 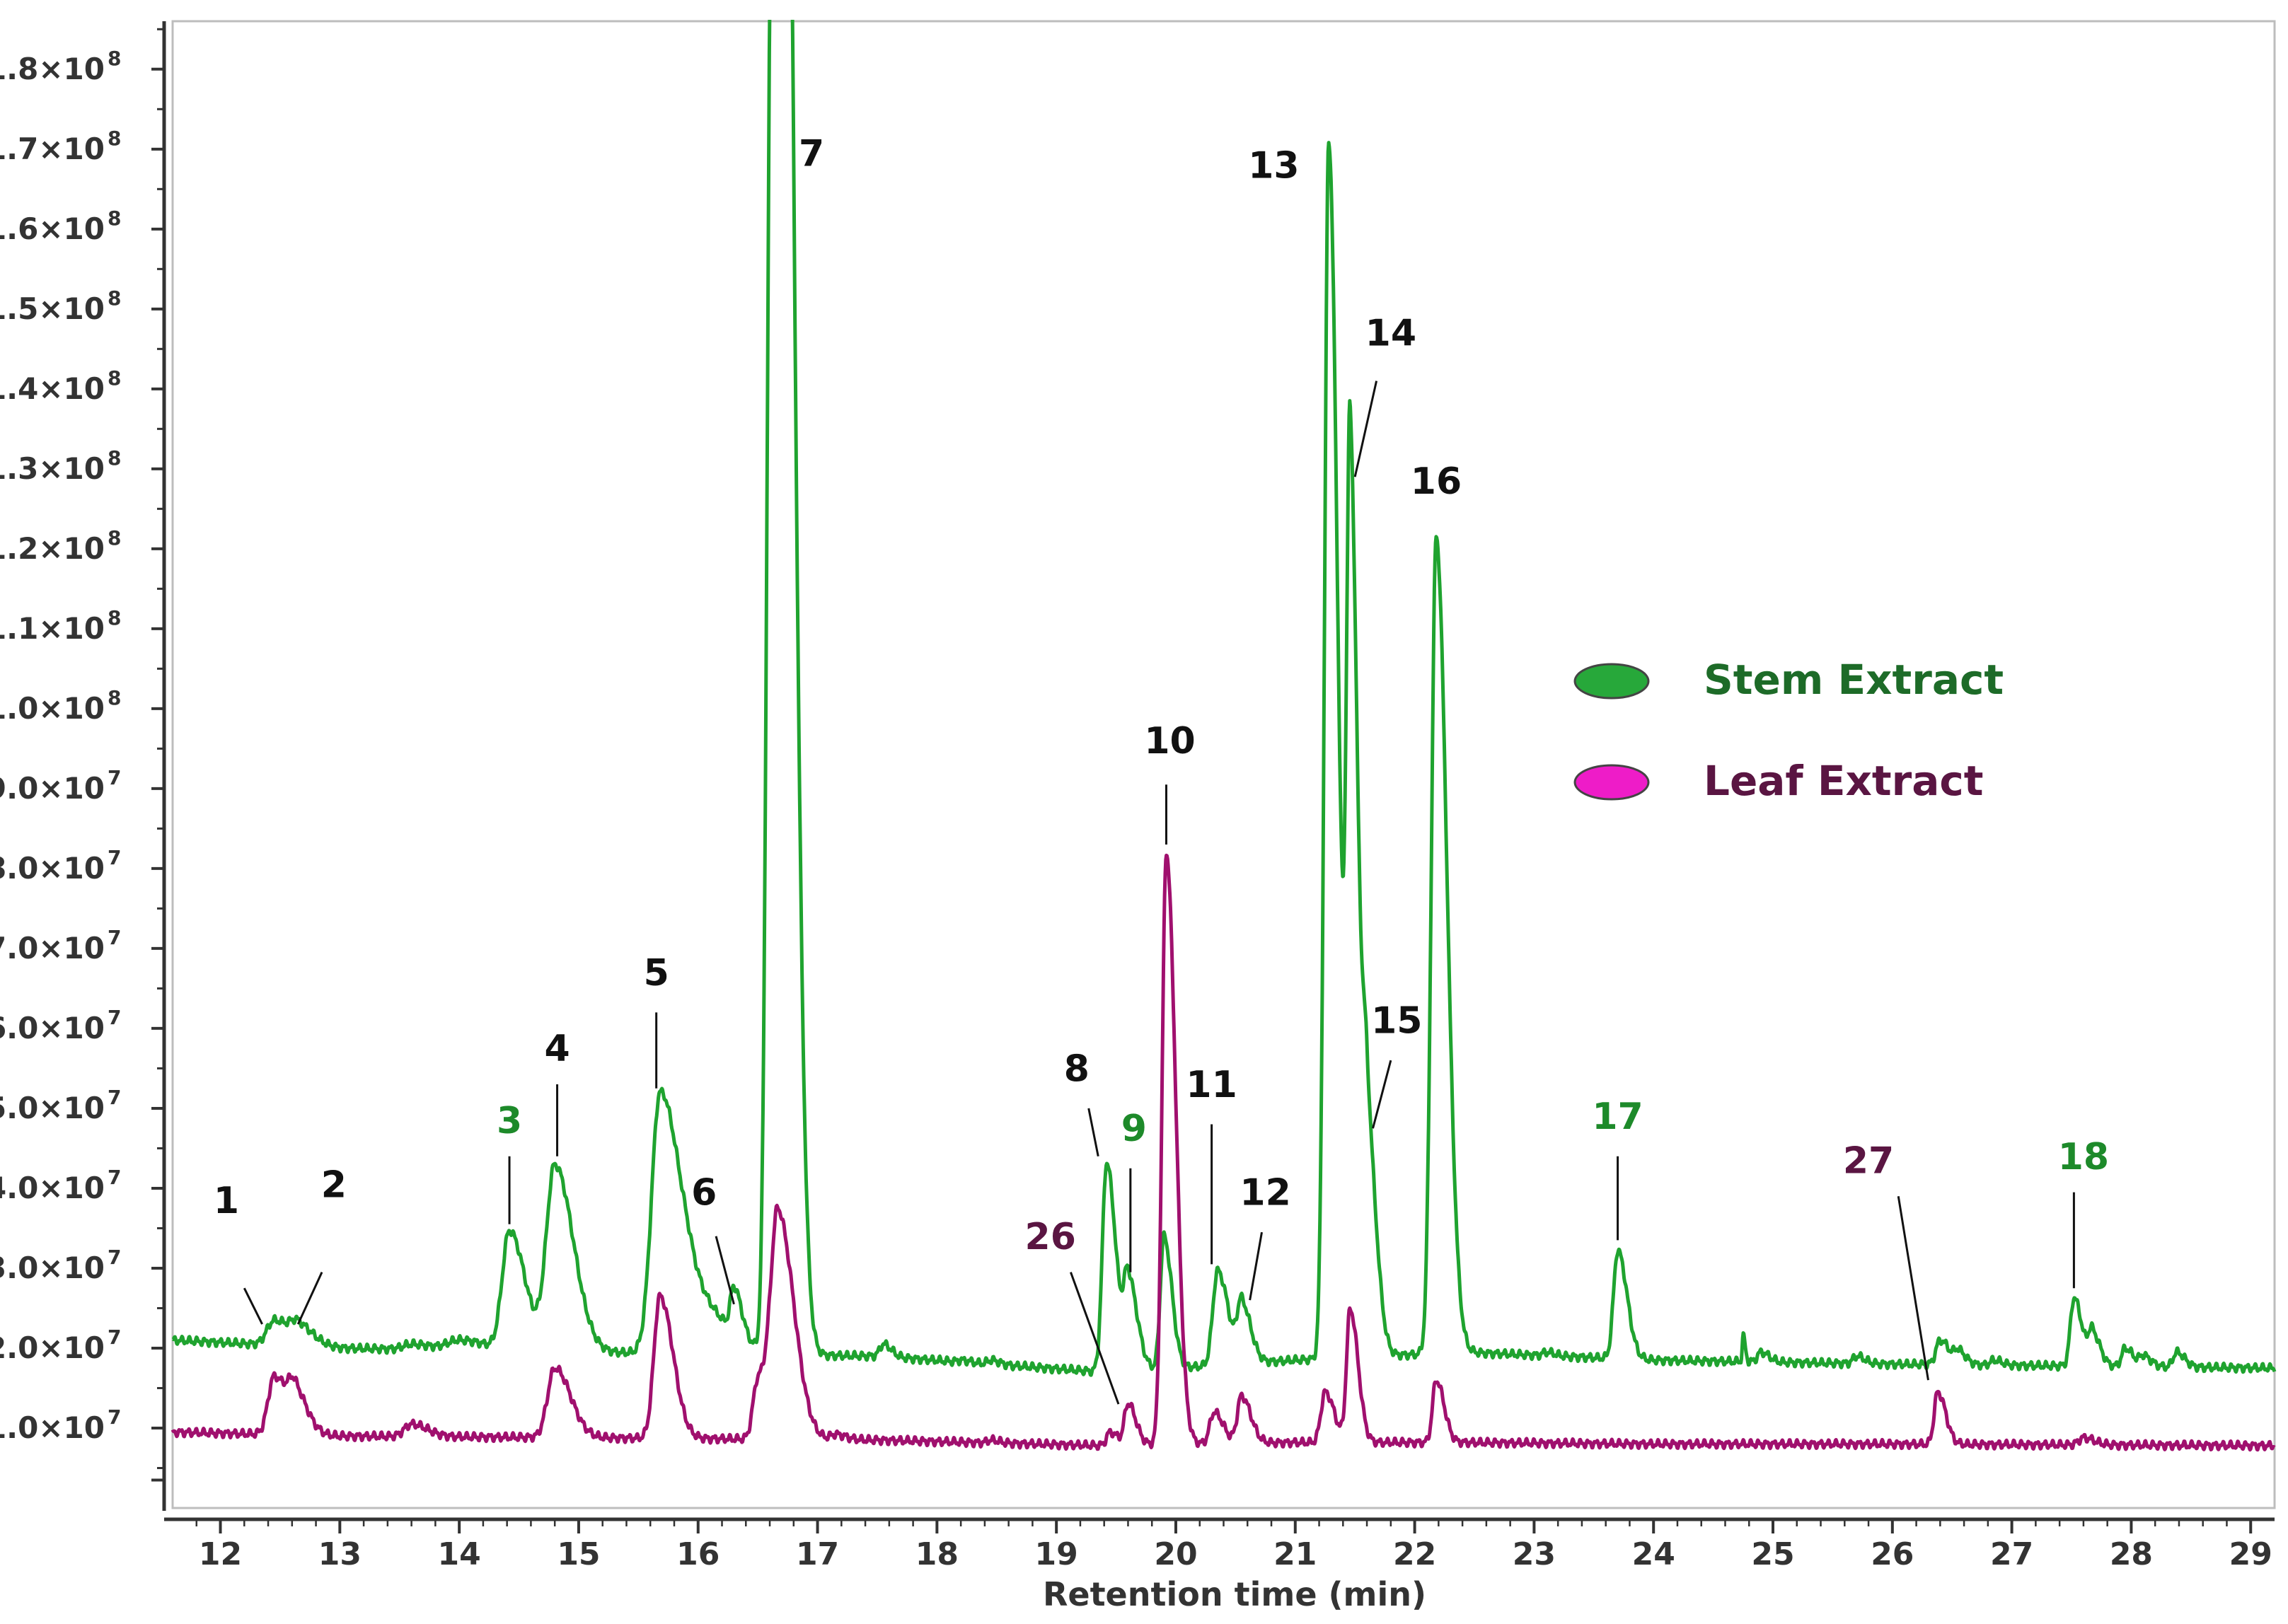 What do you see at coordinates (53, 1347) in the screenshot?
I see `y-tick-label: 2.0×10` at bounding box center [53, 1347].